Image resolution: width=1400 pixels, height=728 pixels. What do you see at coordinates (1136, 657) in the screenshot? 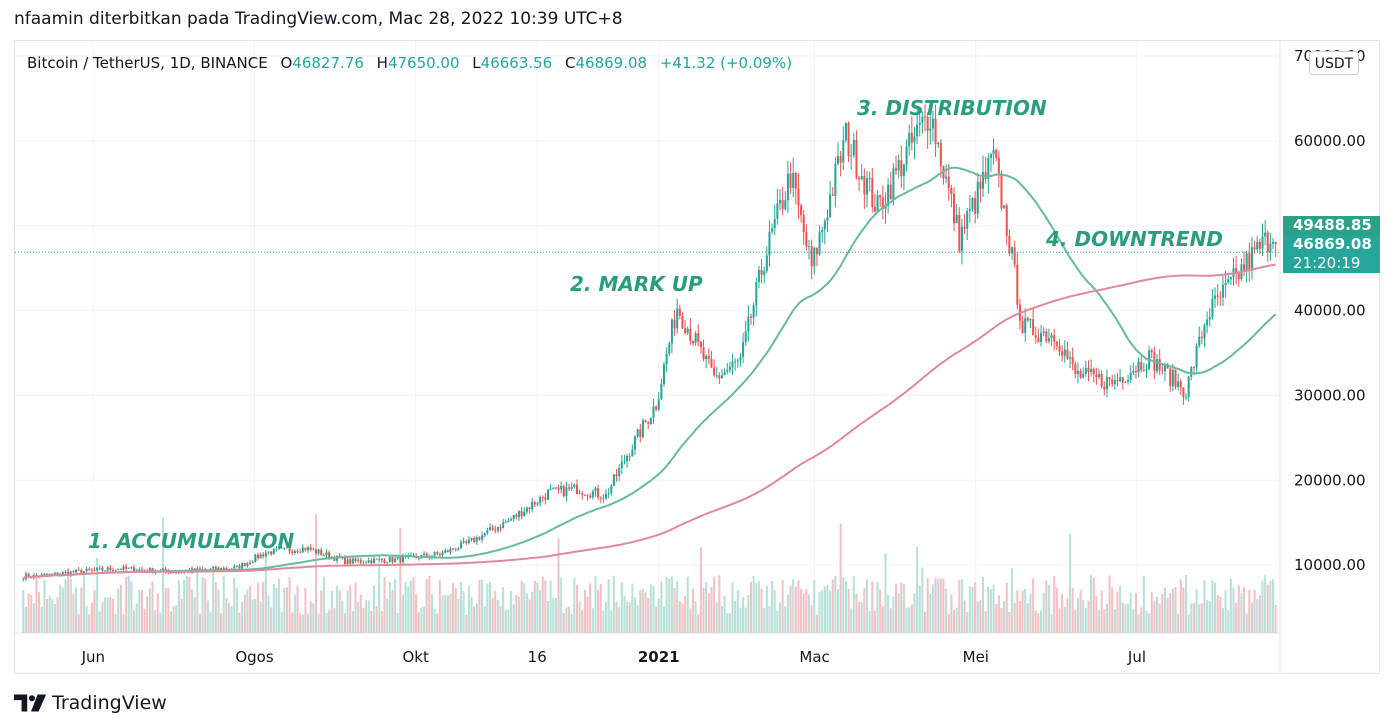
I see `x-tick-label: Jul` at bounding box center [1136, 657].